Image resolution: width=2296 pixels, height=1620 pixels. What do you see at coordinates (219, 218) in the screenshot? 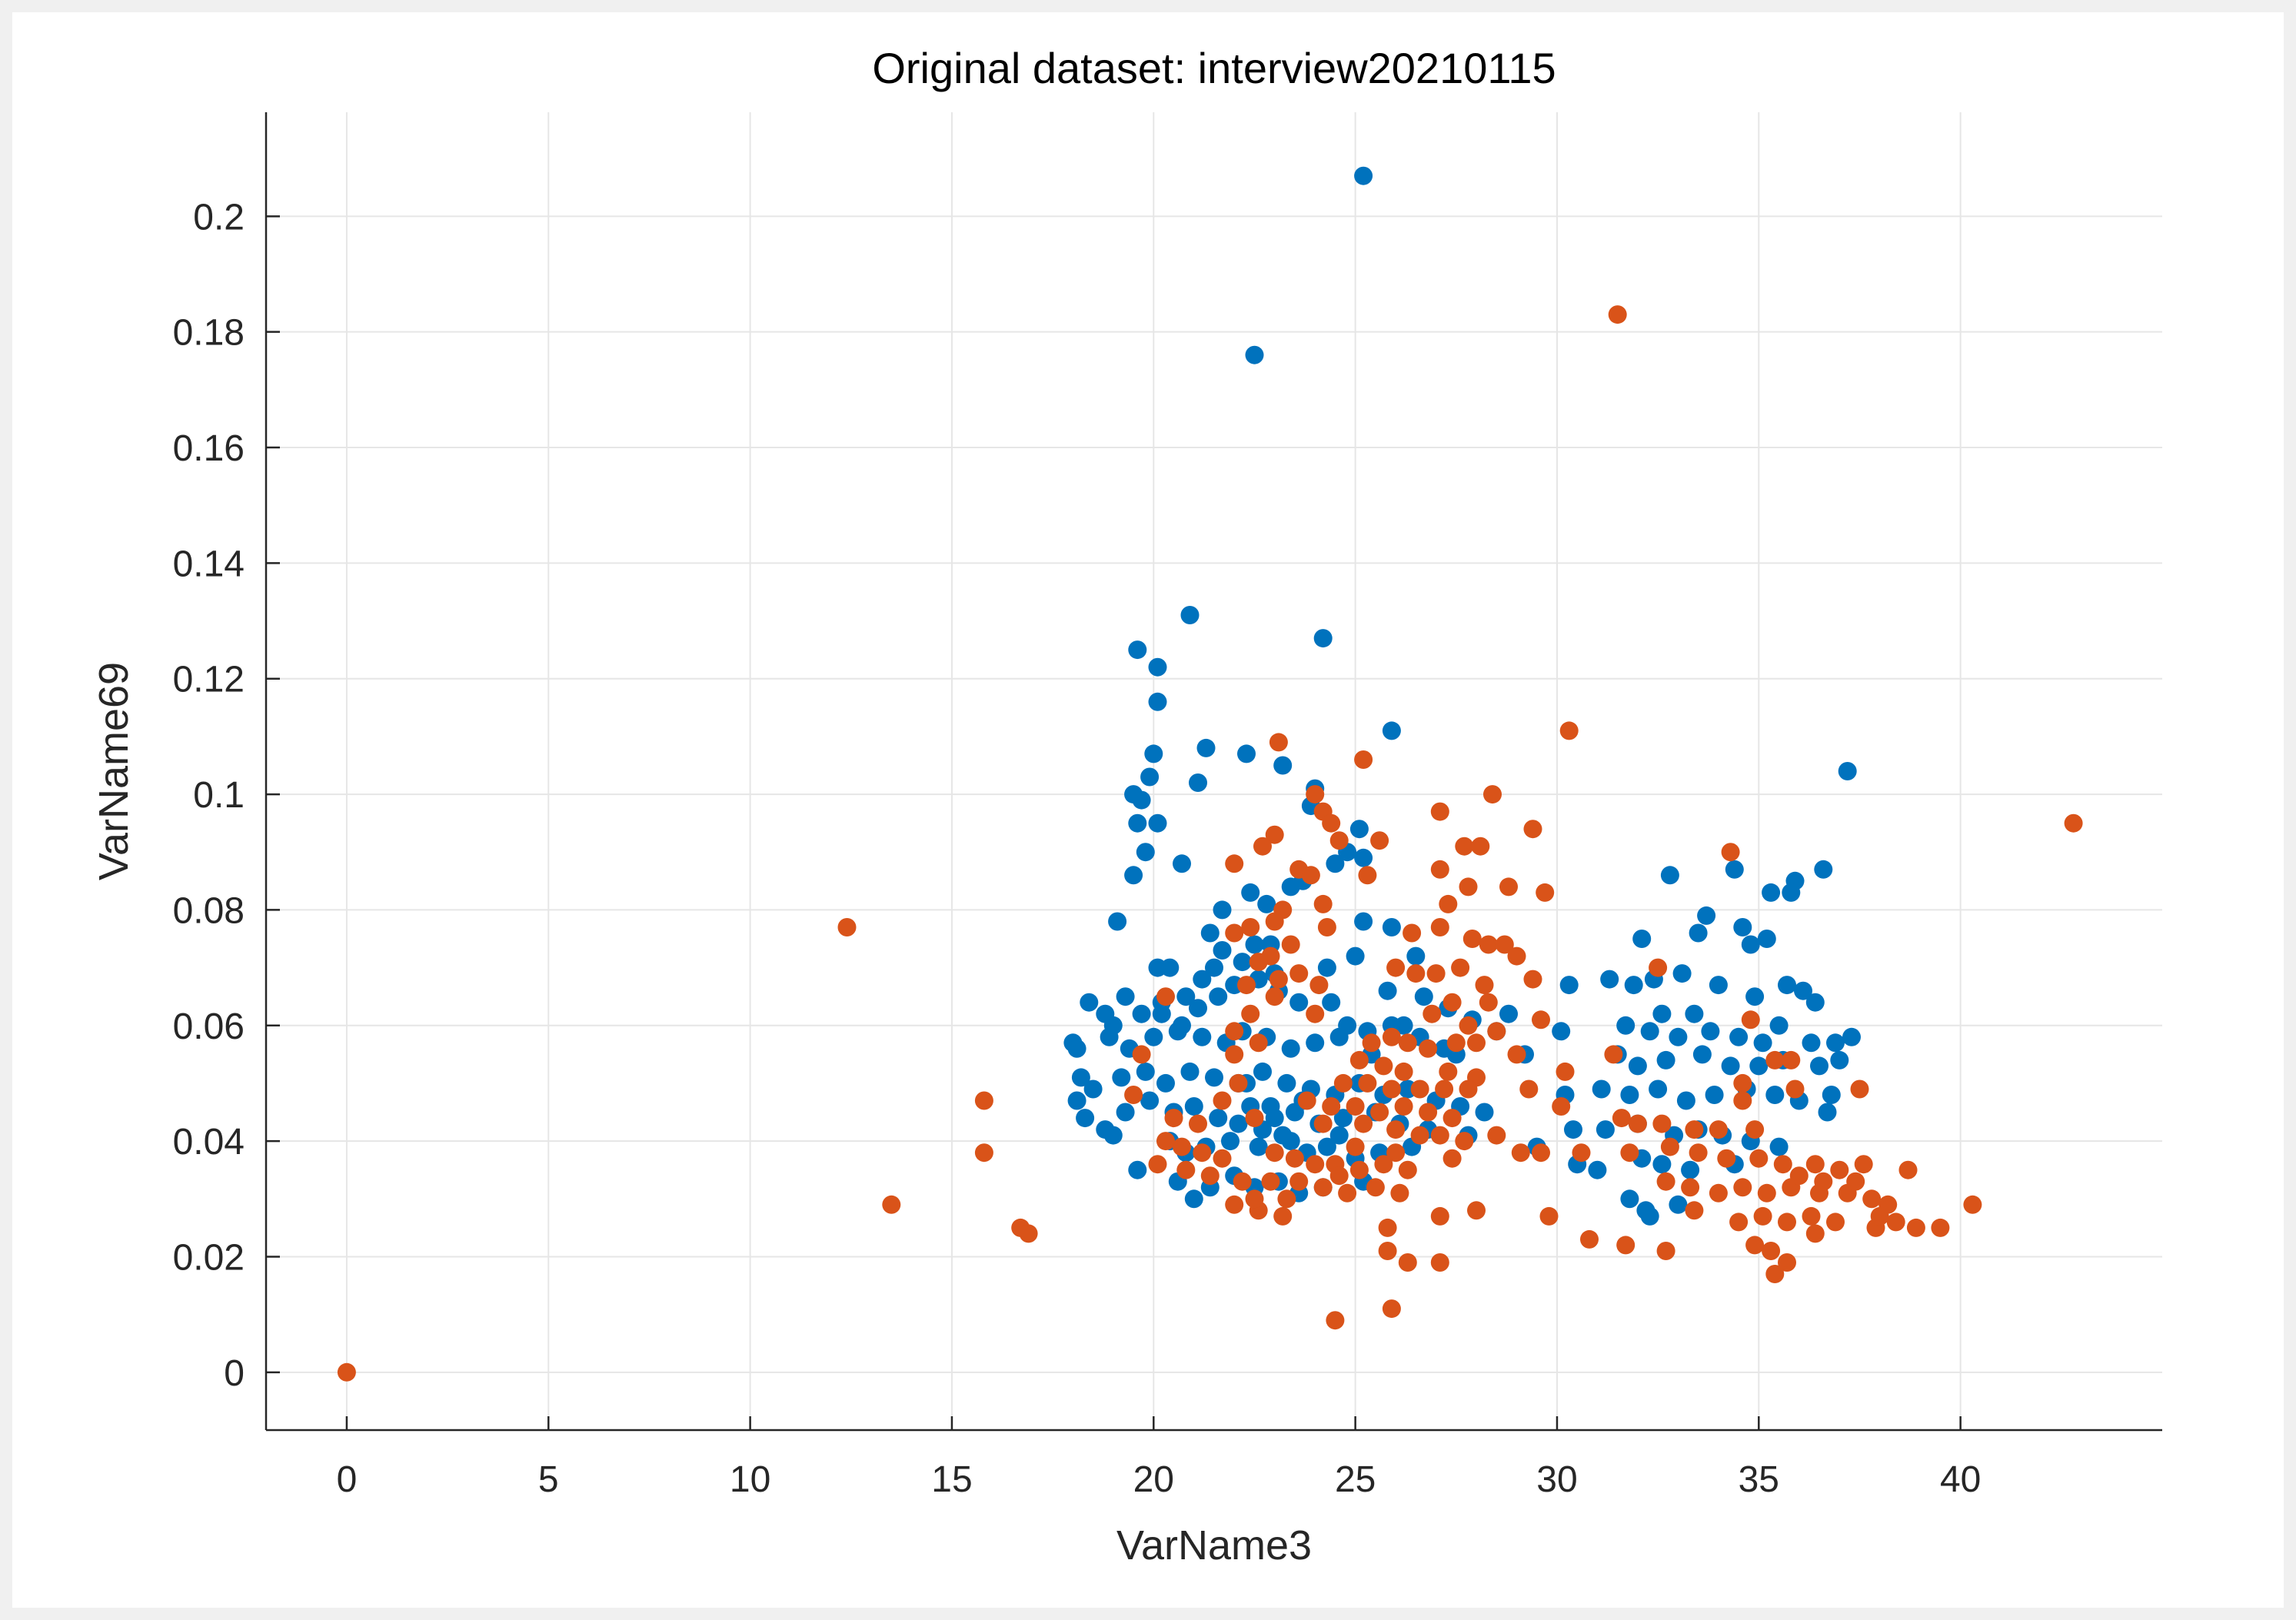
I see `y-tick-label: 0.2` at bounding box center [219, 218].